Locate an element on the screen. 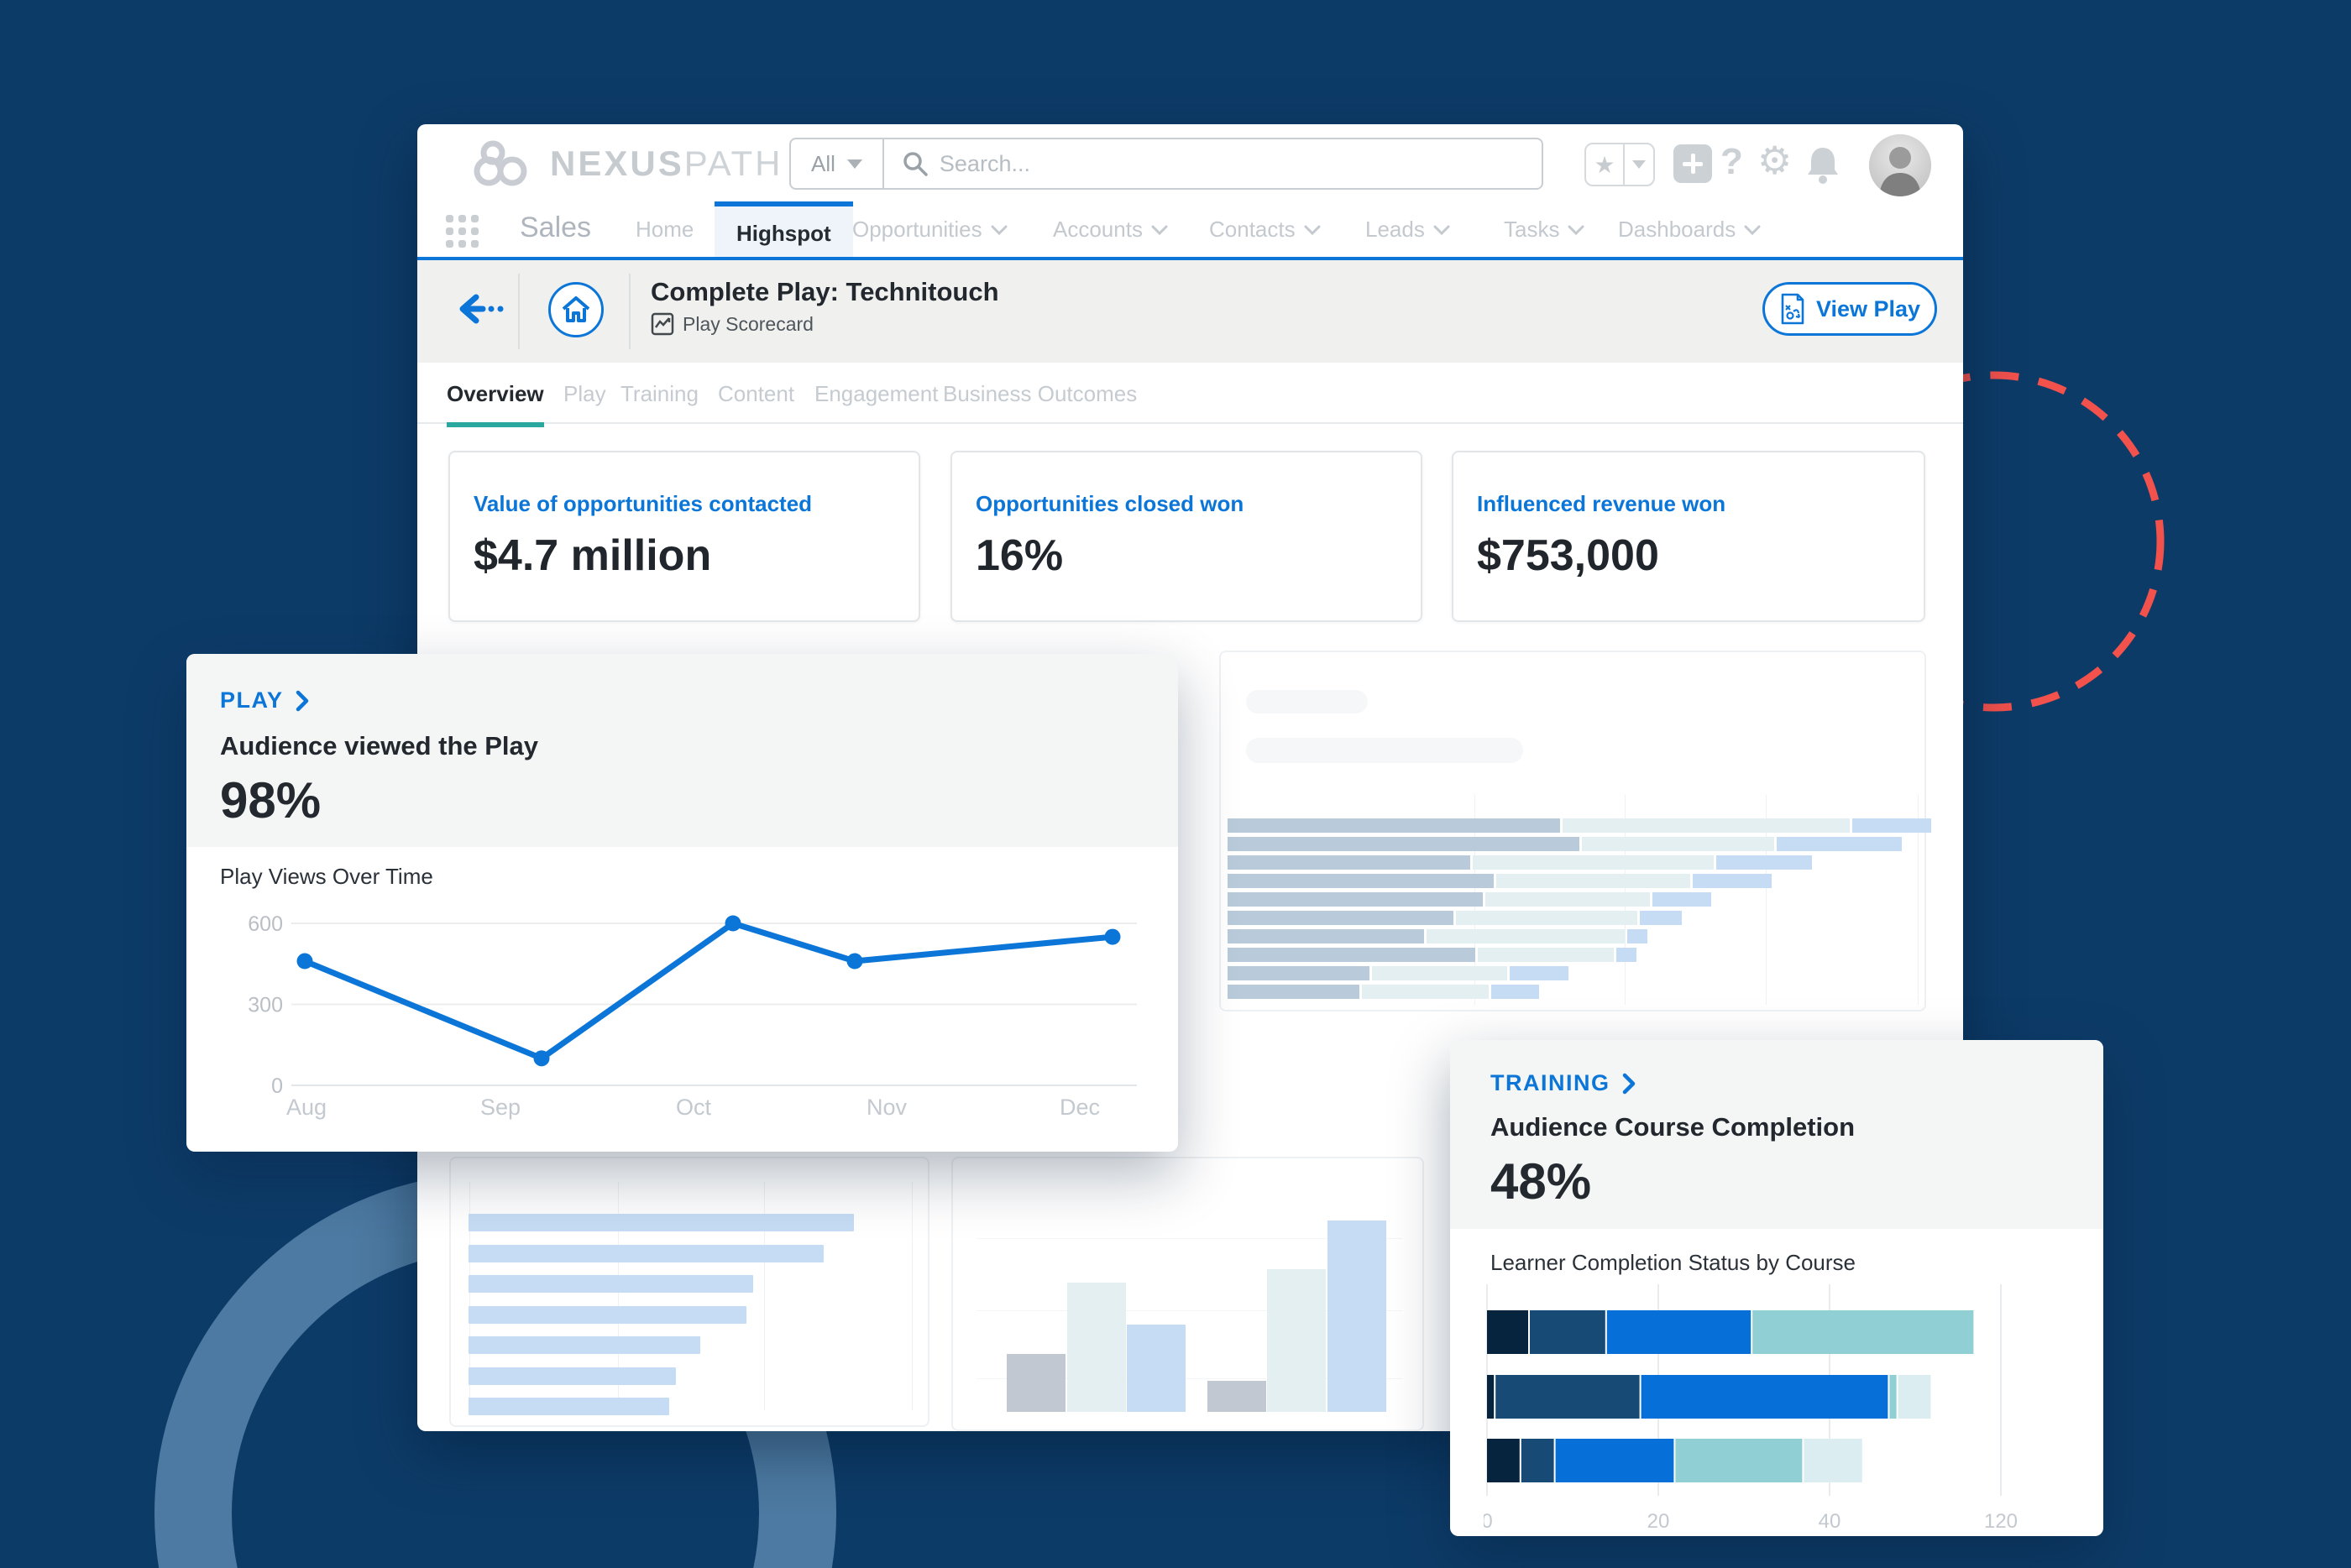 Image resolution: width=2351 pixels, height=1568 pixels. nav-item-label: Highspot is located at coordinates (783, 233).